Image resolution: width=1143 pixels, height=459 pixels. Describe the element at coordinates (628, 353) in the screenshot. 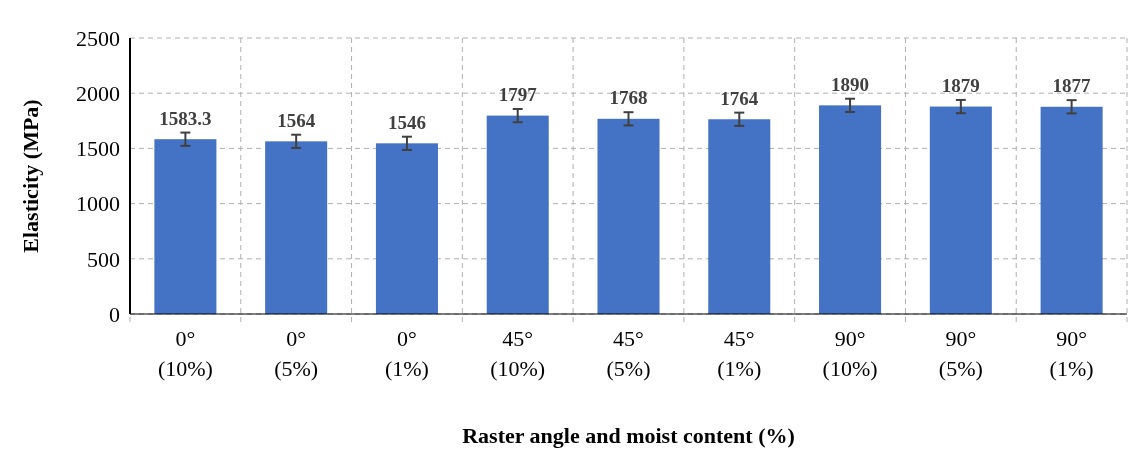

I see `x-tick-label: 45° (5%)` at that location.